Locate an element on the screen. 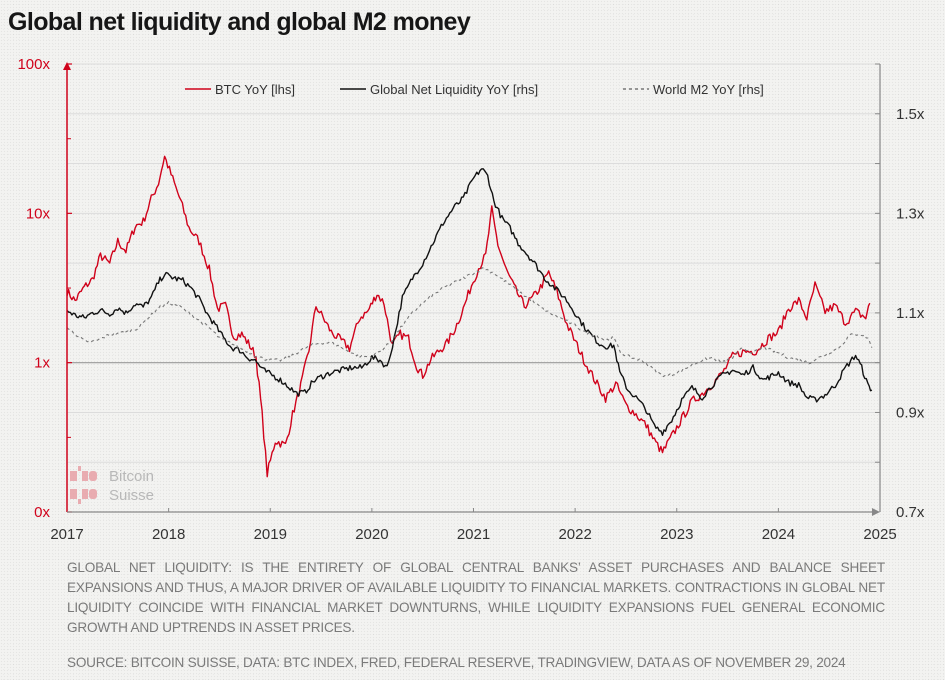 This screenshot has width=945, height=680. x-tick-label: 2020 is located at coordinates (371, 534).